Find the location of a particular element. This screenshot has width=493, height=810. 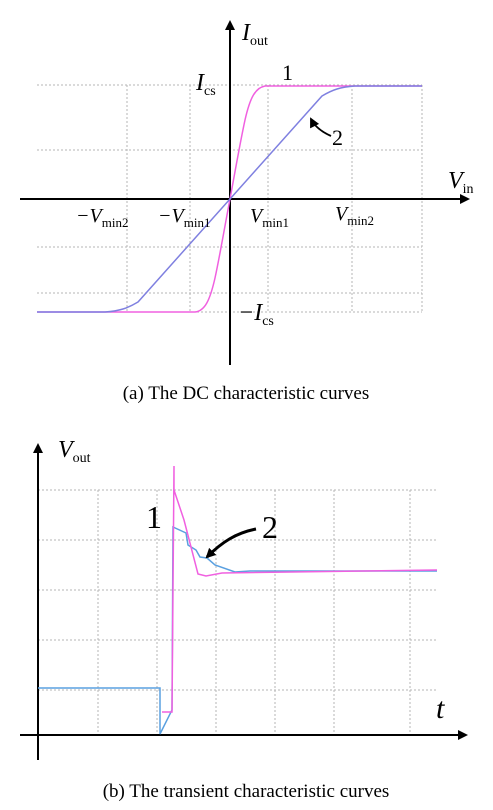

dc-curve-2-label: 2 is located at coordinates (337, 137).